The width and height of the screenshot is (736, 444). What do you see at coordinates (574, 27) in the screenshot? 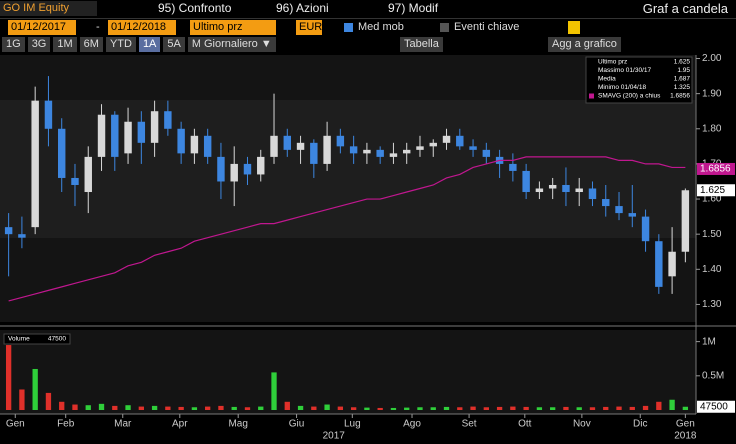
I see `info-icon` at bounding box center [574, 27].